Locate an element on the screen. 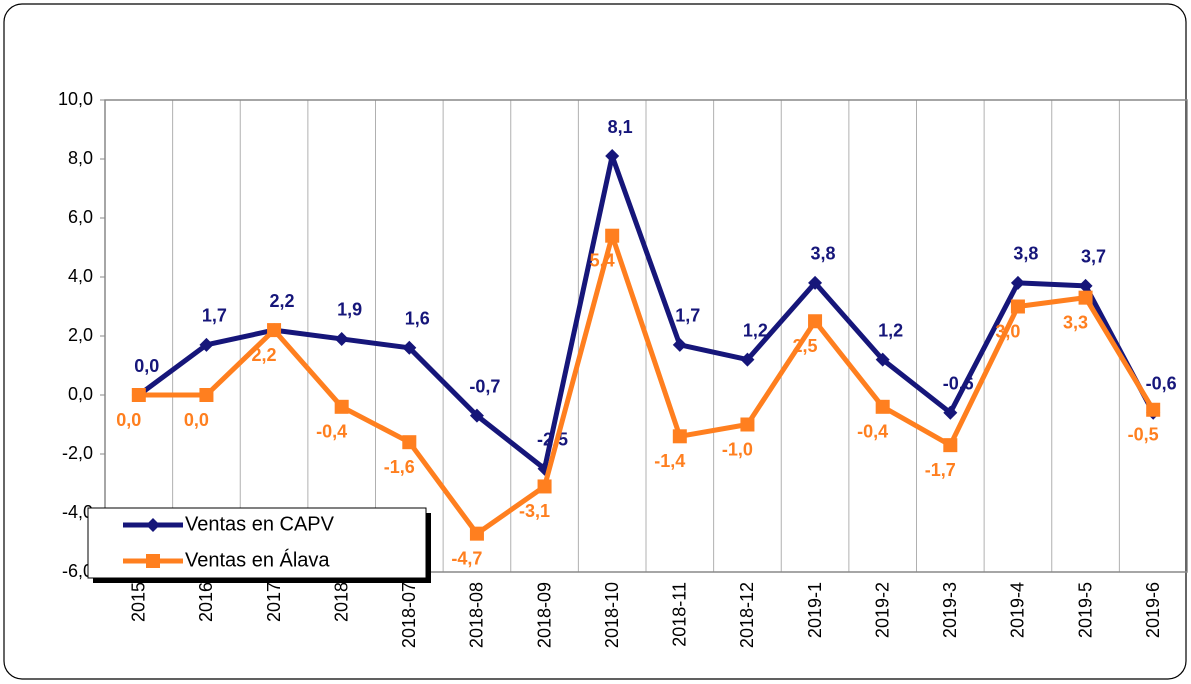  x-tick-label: 2019-6 is located at coordinates (1153, 610).